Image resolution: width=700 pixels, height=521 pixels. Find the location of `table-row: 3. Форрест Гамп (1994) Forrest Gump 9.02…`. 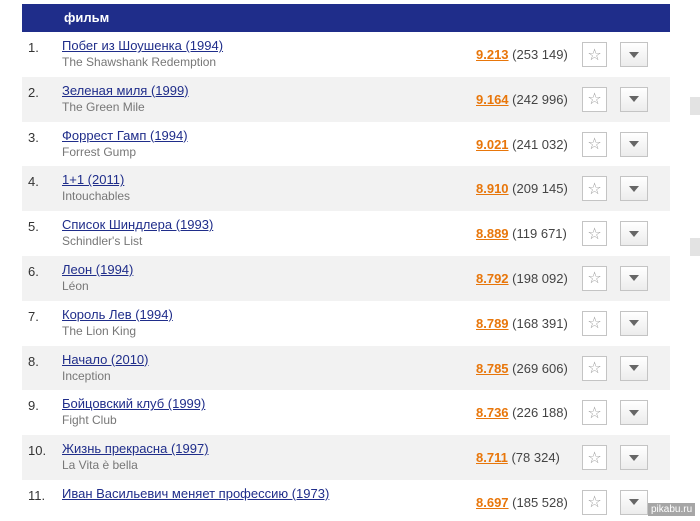

table-row: 3. Форрест Гамп (1994) Forrest Gump 9.02… is located at coordinates (346, 144).